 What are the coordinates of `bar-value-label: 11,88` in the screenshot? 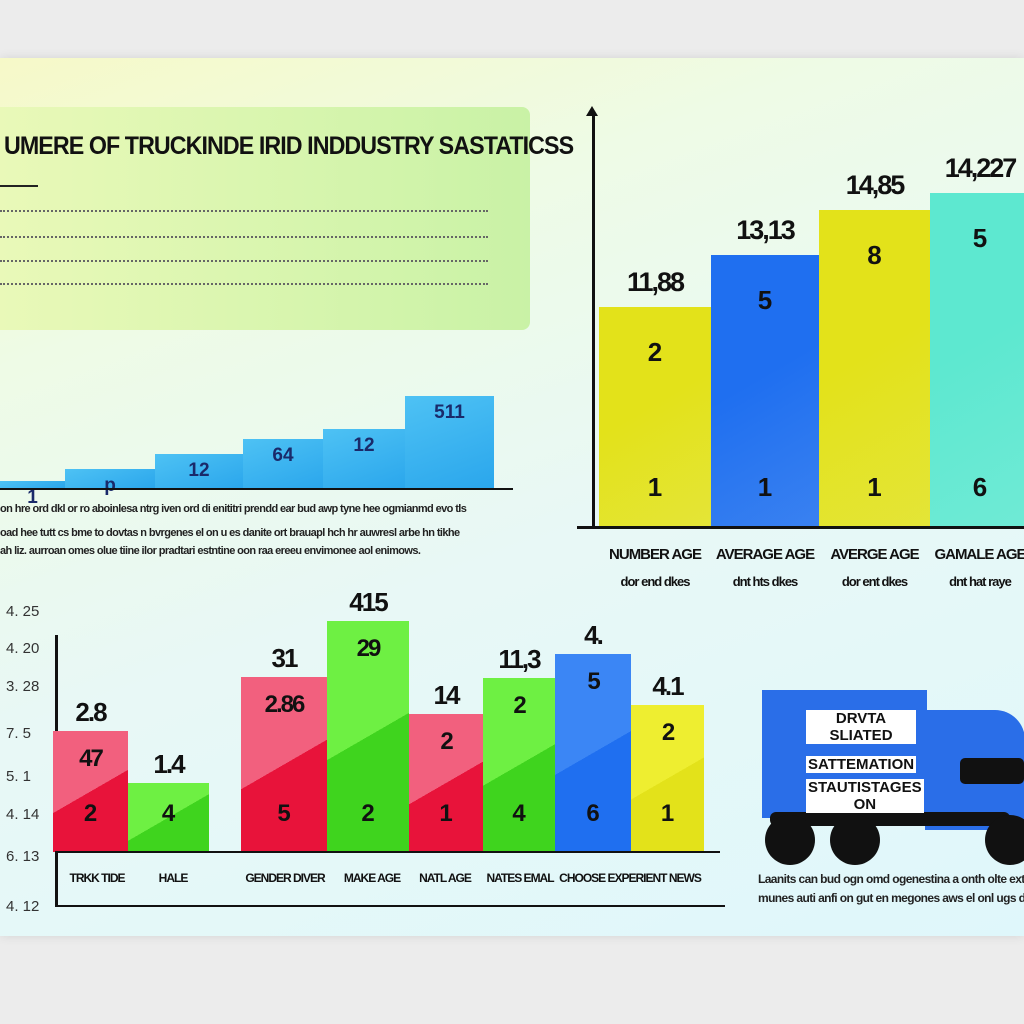 It's located at (655, 282).